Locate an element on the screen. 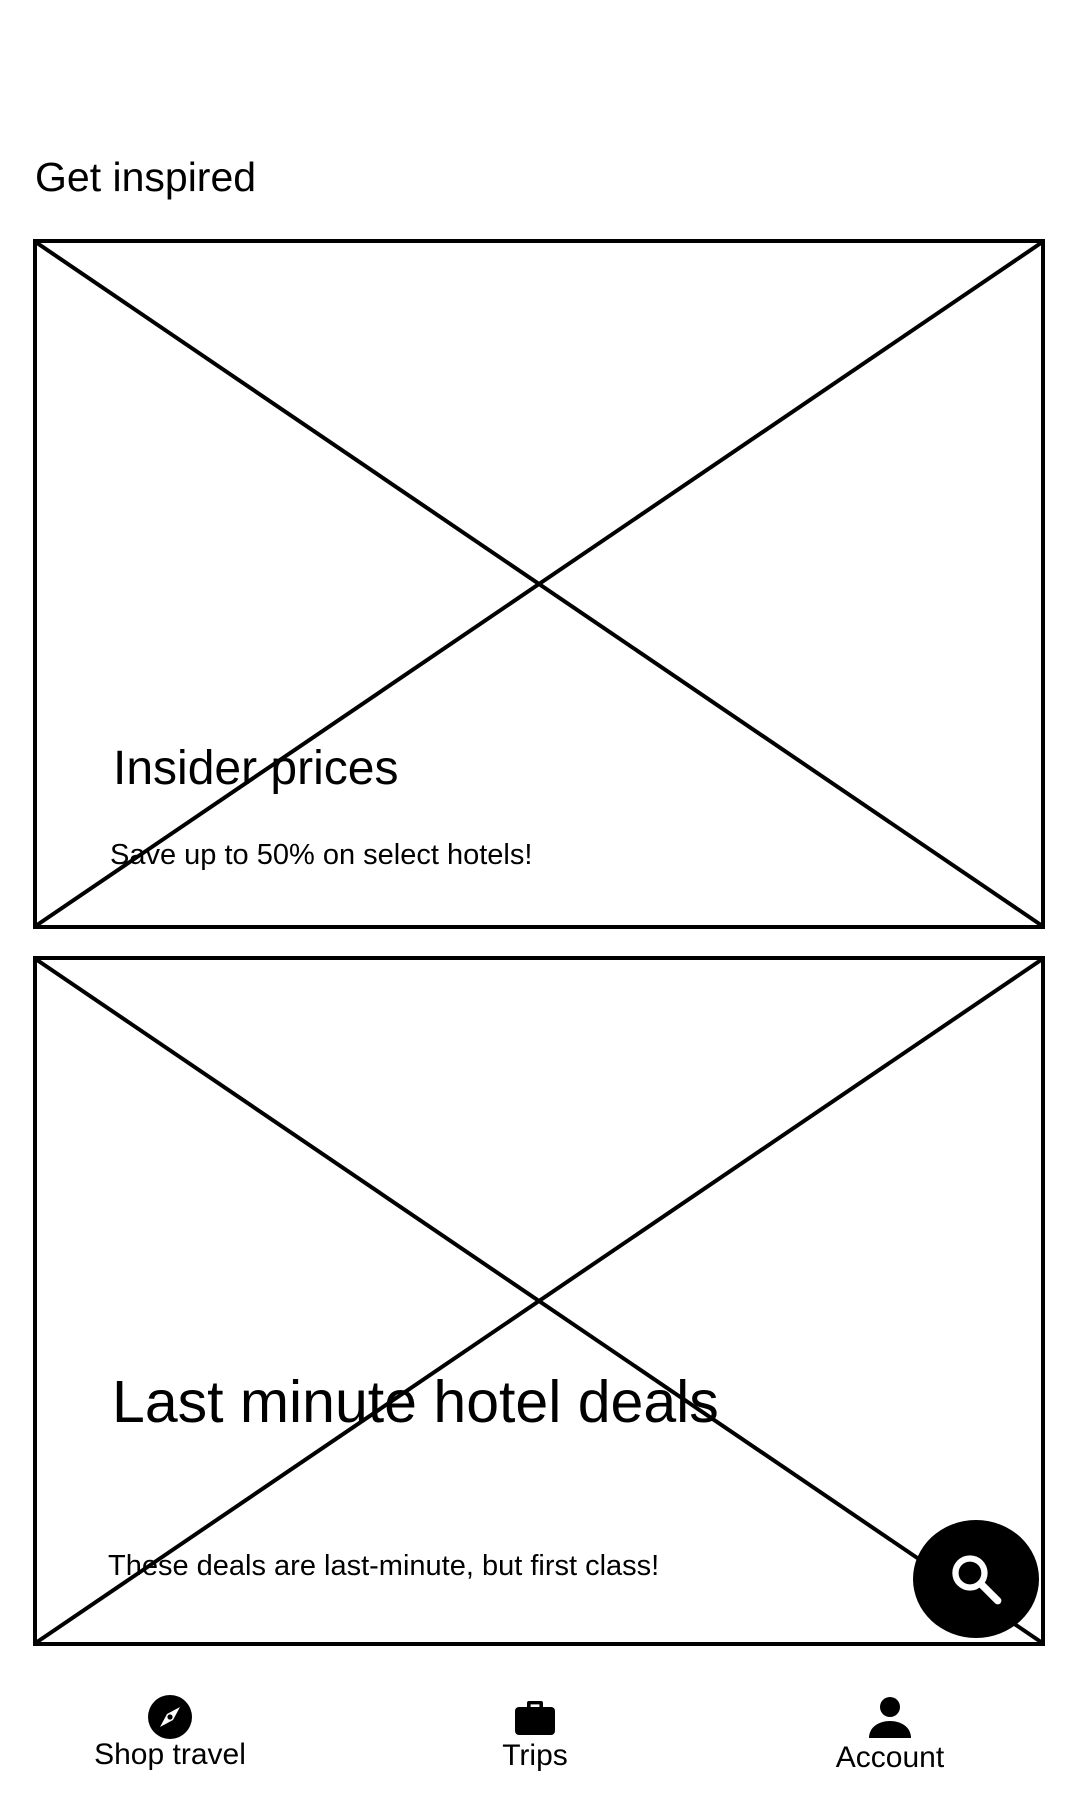  nav-label: Trips is located at coordinates (535, 1755).